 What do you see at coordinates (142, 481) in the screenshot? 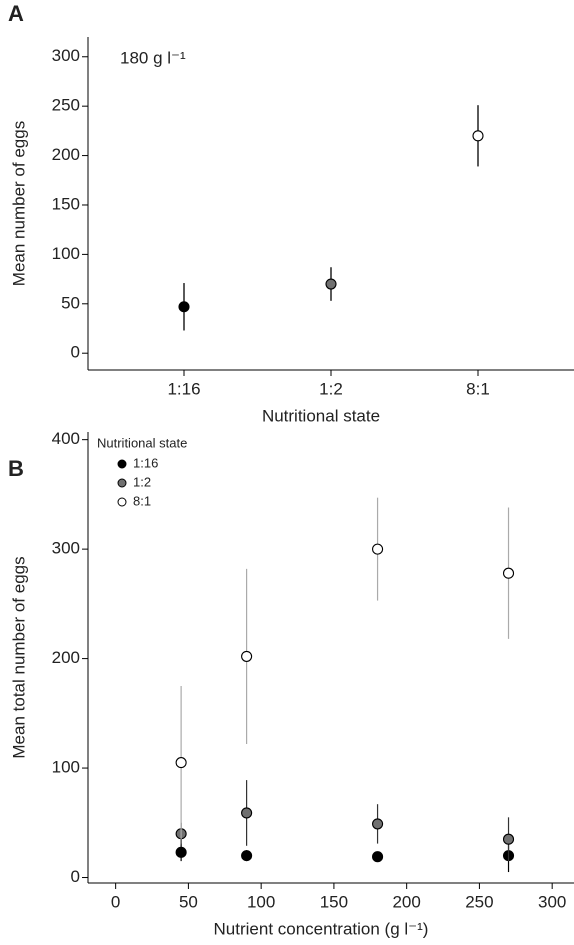
I see `legend-label: 1:2` at bounding box center [142, 481].